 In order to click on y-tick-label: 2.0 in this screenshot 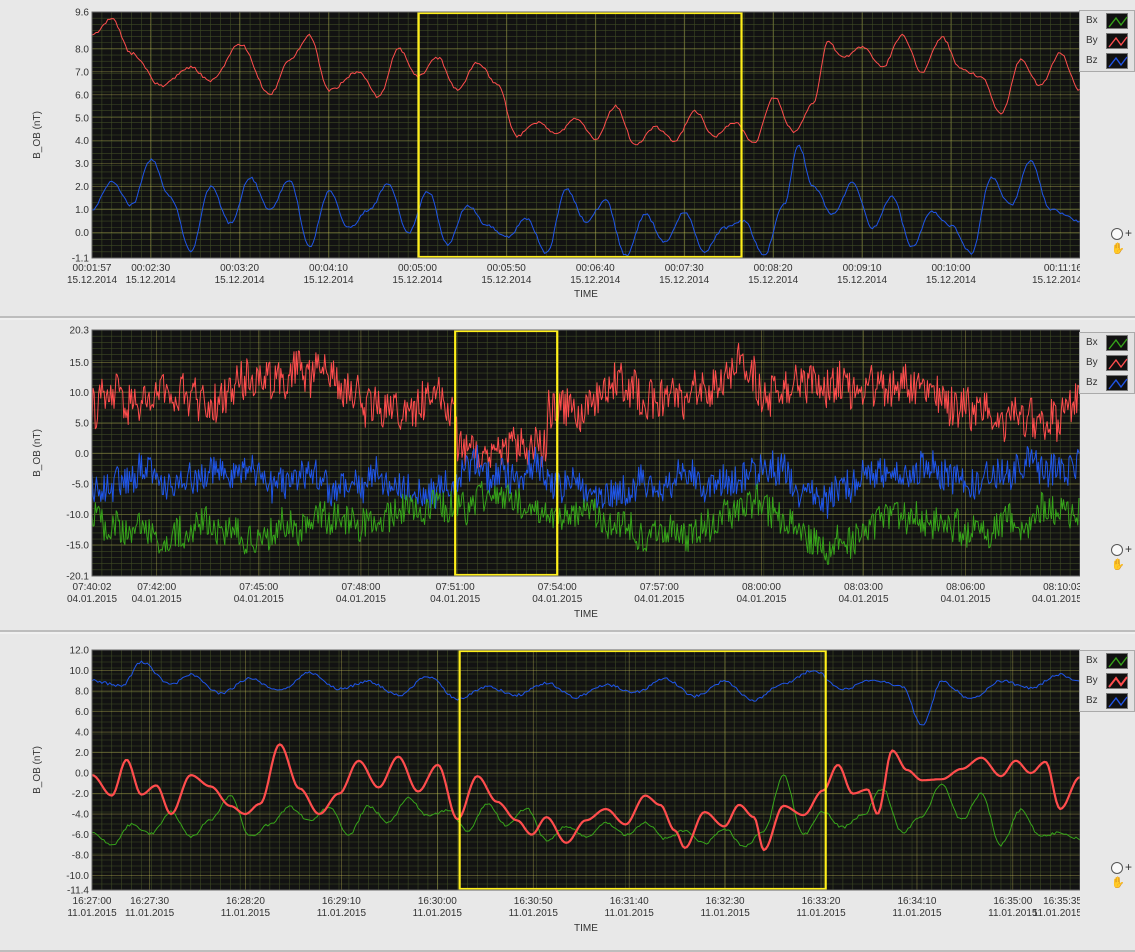, I will do `click(82, 187)`.